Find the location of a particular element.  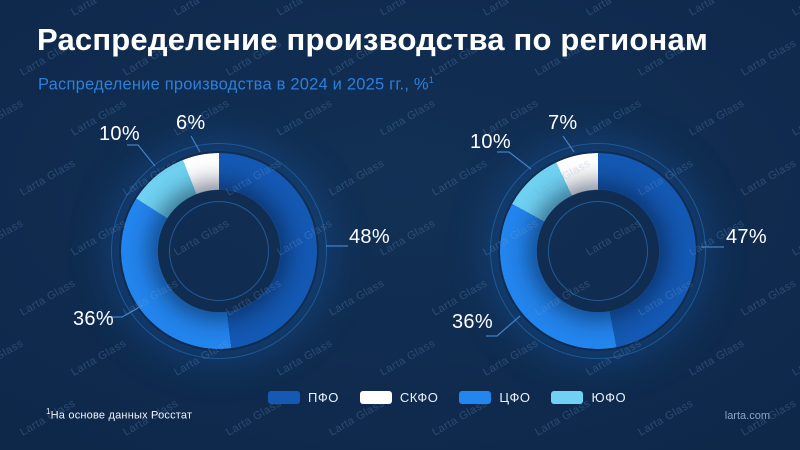

legend-label-yufo: ЮФО is located at coordinates (609, 397).